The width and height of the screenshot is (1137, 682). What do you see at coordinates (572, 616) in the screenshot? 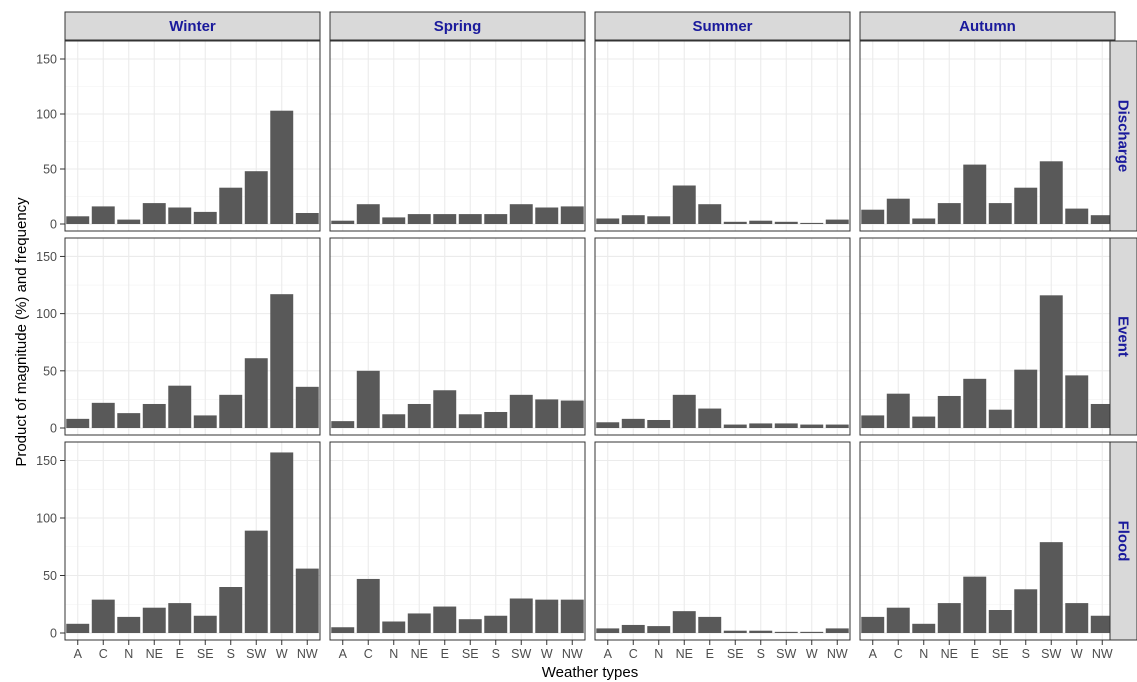
I see `bar-flood-spring-nw` at bounding box center [572, 616].